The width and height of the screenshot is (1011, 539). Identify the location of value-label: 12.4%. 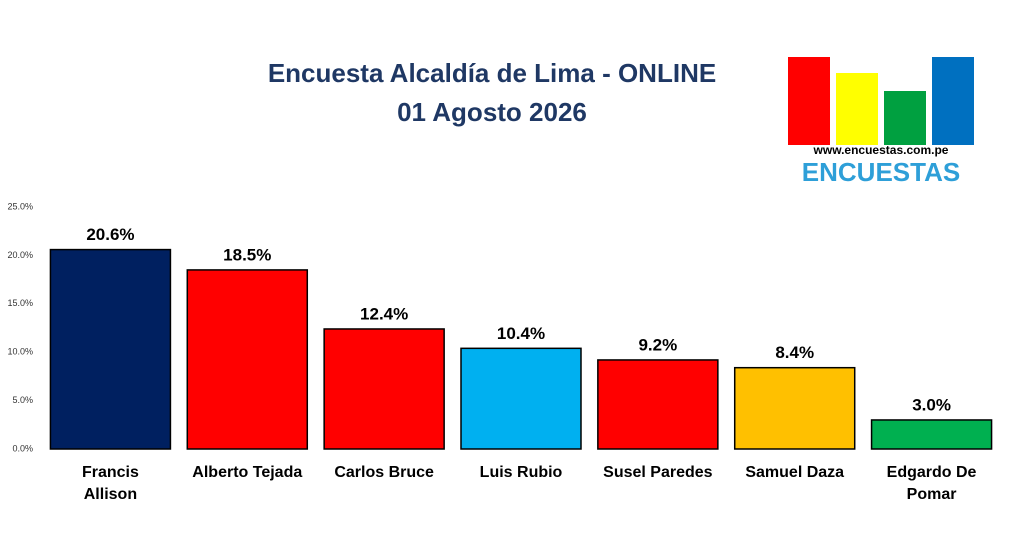
(384, 313).